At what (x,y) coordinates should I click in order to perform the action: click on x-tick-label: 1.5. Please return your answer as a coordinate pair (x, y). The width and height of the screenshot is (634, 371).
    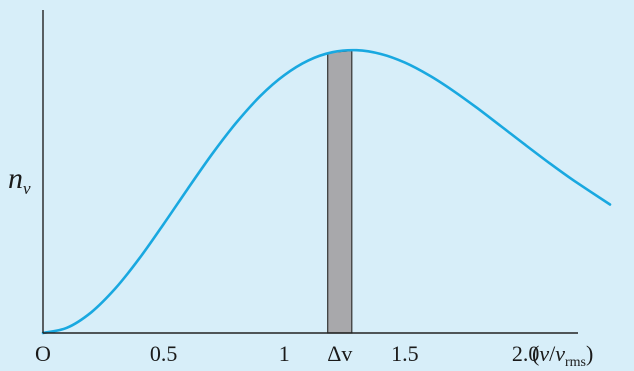
    Looking at the image, I should click on (405, 353).